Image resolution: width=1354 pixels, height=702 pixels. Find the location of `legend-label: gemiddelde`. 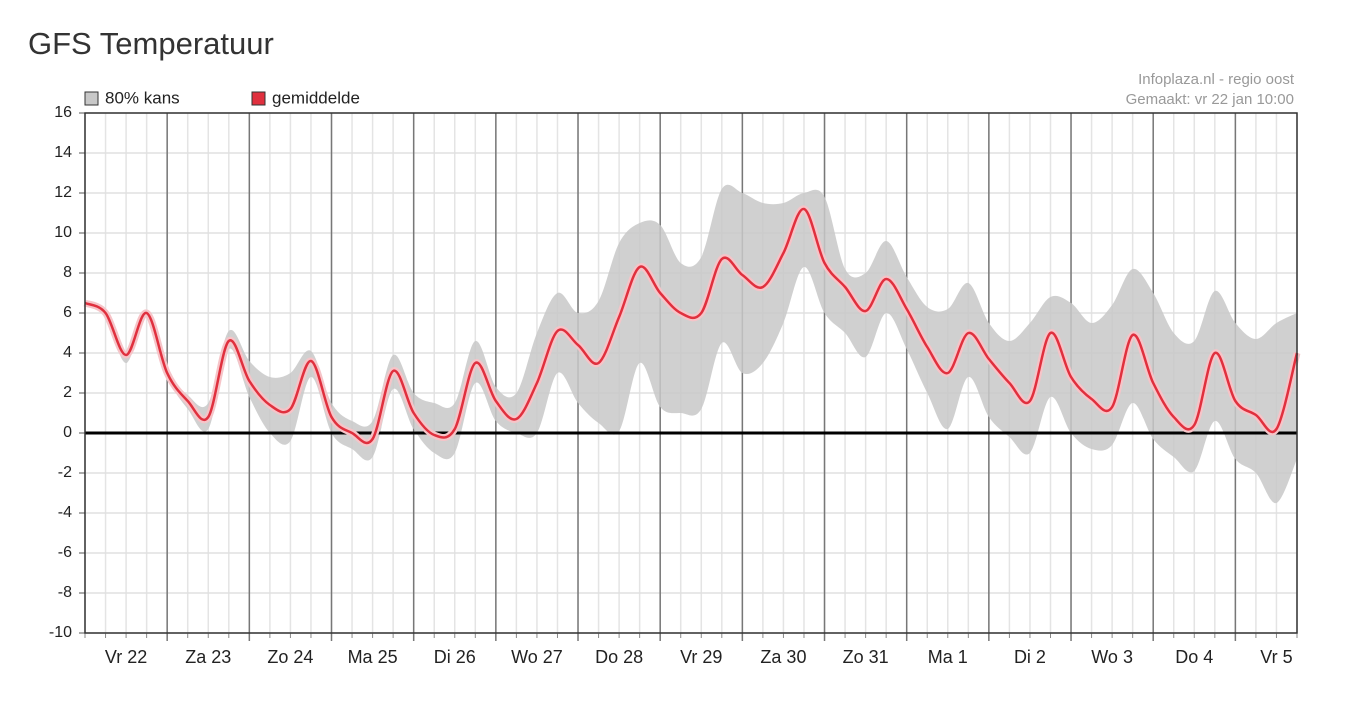

legend-label: gemiddelde is located at coordinates (316, 97).